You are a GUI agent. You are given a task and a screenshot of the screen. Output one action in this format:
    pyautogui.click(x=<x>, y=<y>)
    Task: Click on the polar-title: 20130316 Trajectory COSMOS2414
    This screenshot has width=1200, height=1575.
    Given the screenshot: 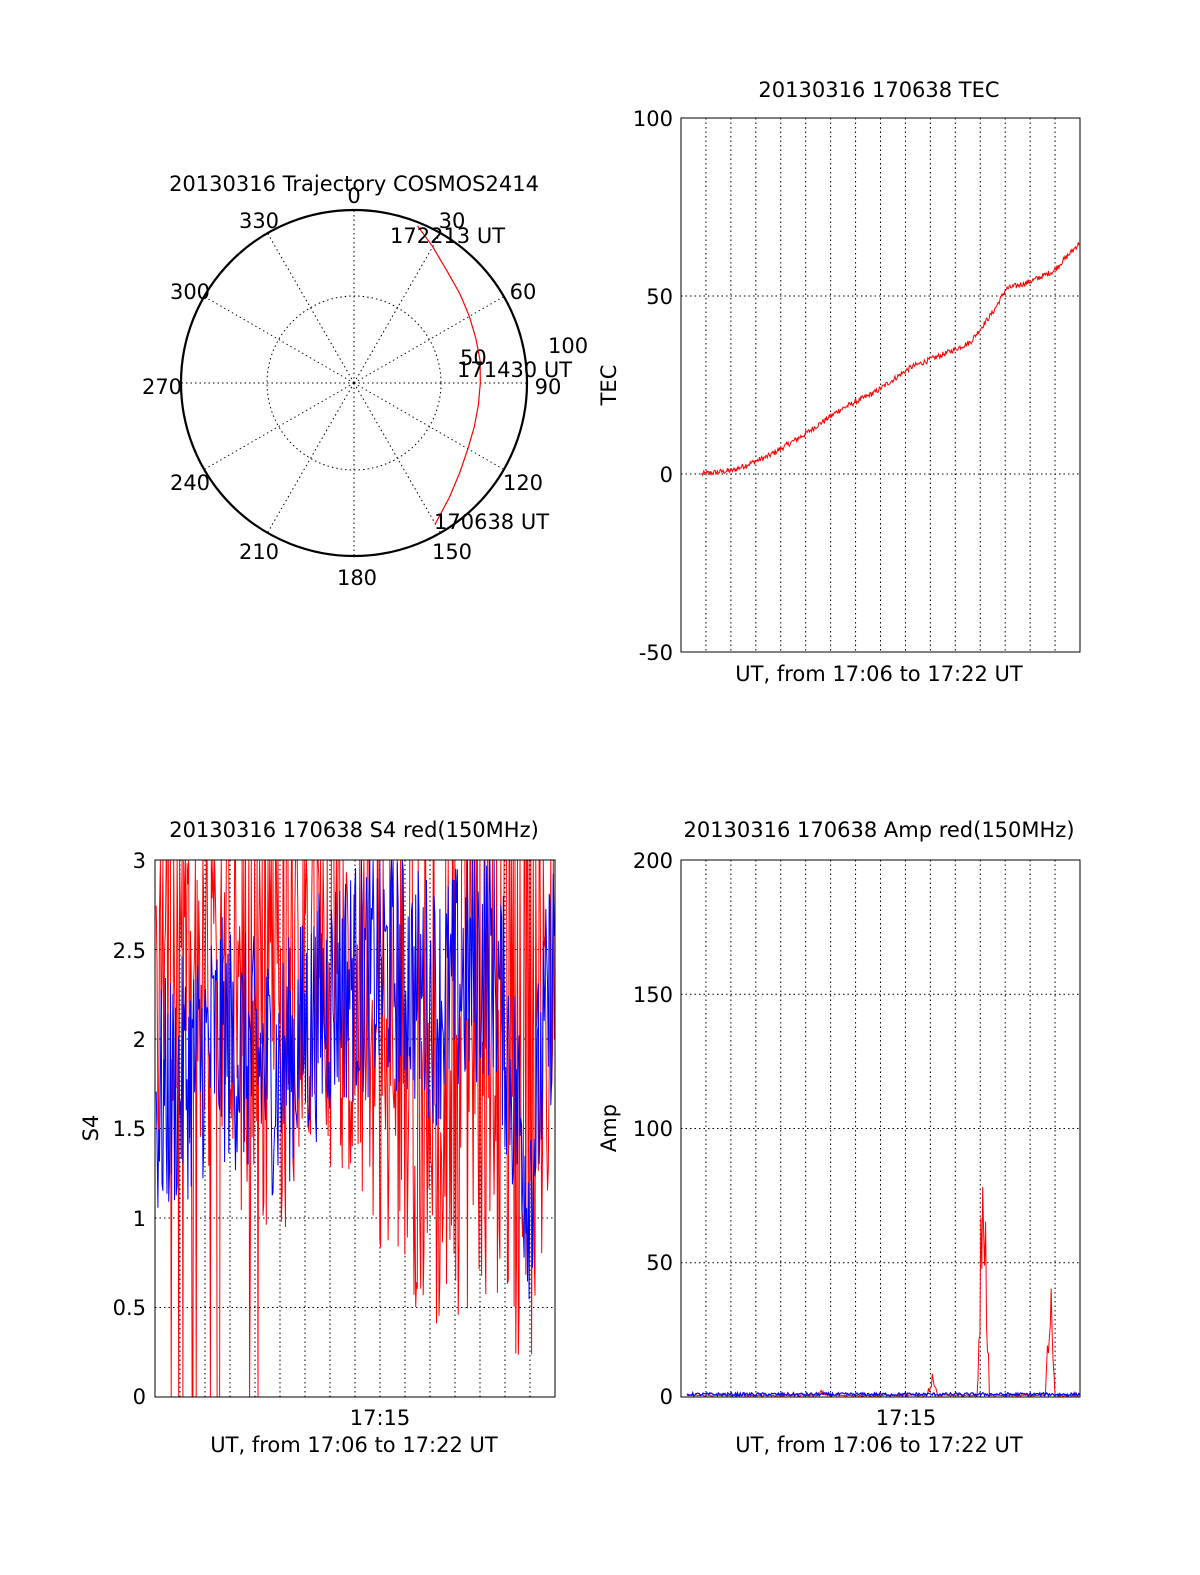 What is the action you would take?
    pyautogui.click(x=354, y=184)
    